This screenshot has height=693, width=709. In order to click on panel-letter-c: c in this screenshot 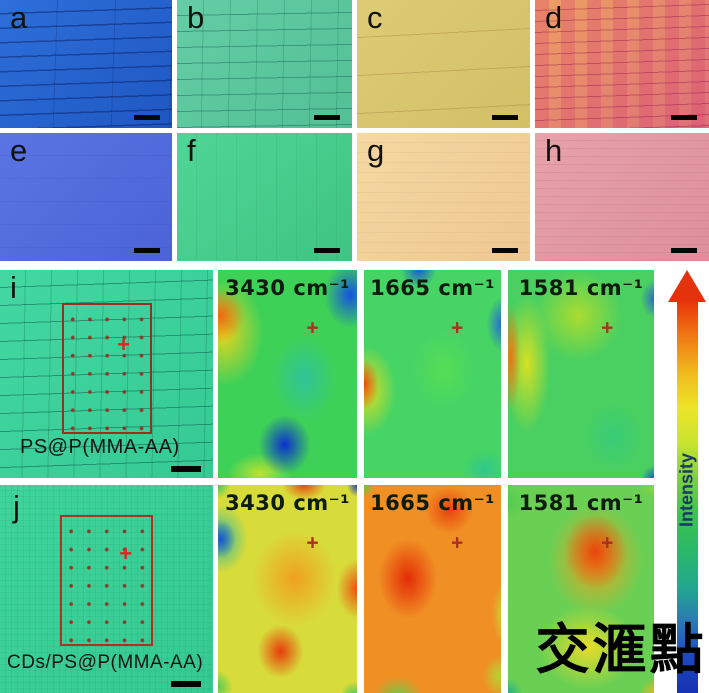, I will do `click(375, 17)`.